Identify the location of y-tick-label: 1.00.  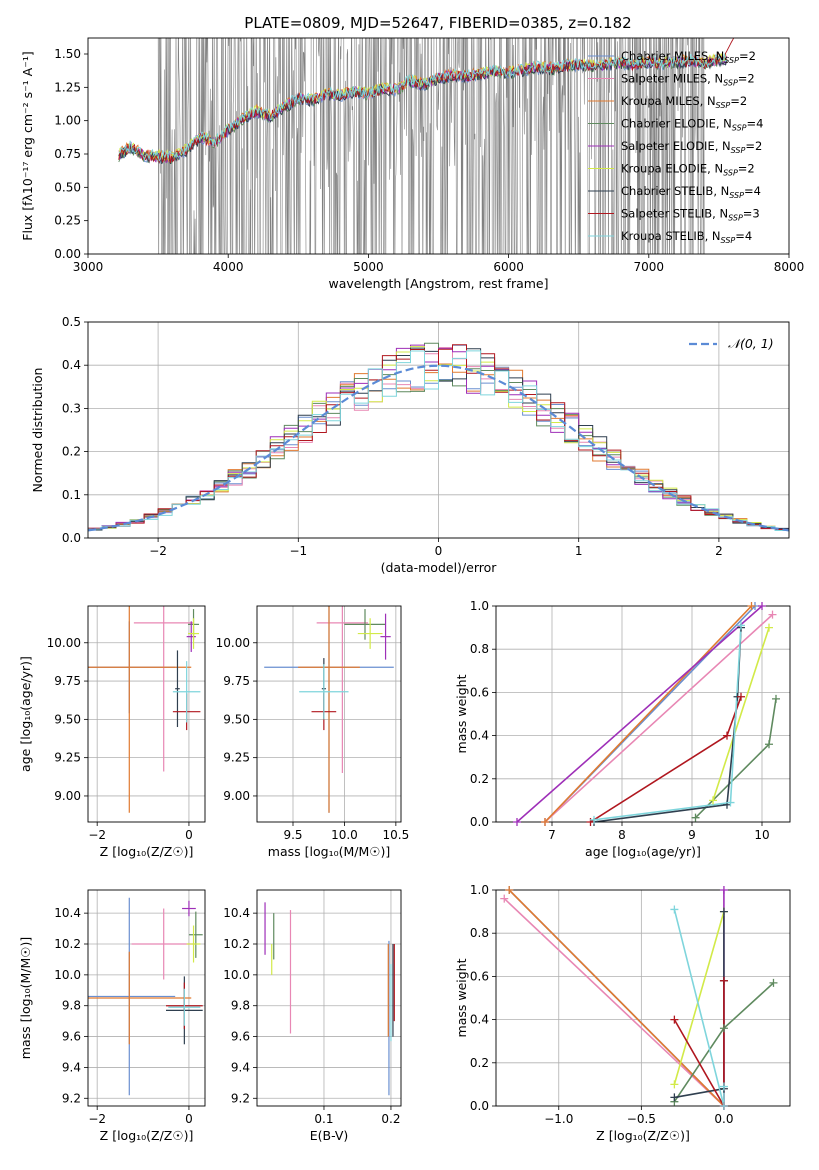
(67, 121).